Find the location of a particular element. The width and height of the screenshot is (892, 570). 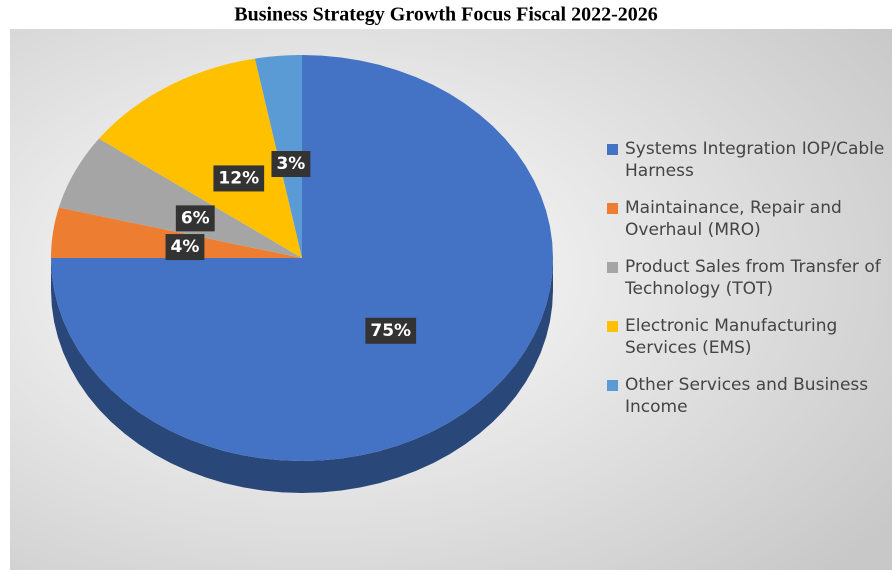

legend-label: Electronic Manufacturing Services (EMS) is located at coordinates (731, 337).